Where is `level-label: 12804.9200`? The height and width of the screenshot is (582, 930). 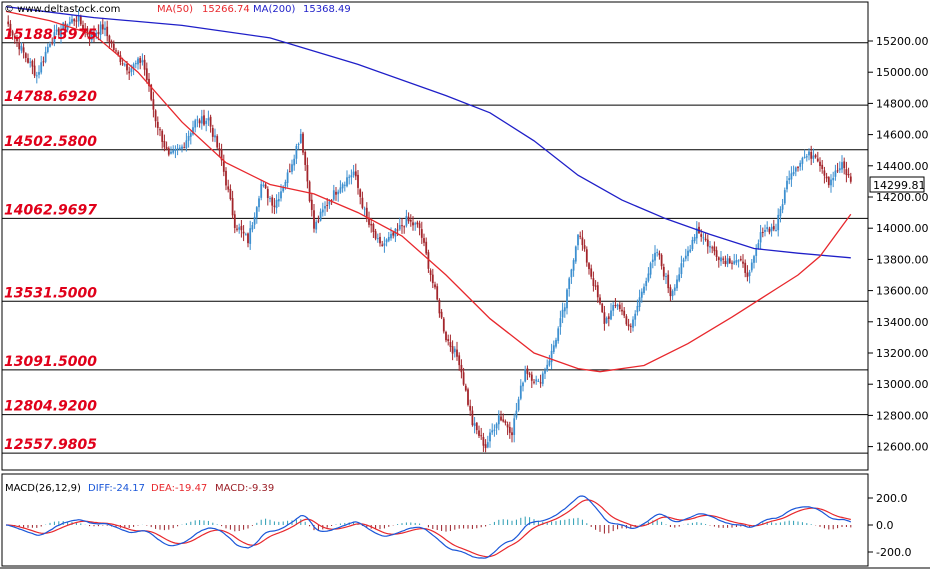 level-label: 12804.9200 is located at coordinates (50, 407).